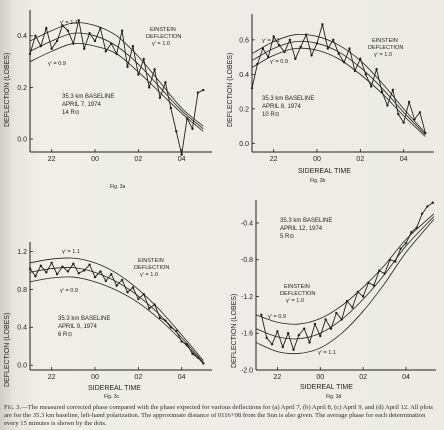 The height and width of the screenshot is (430, 444). What do you see at coordinates (363, 377) in the screenshot?
I see `x-tick-label: 02` at bounding box center [363, 377].